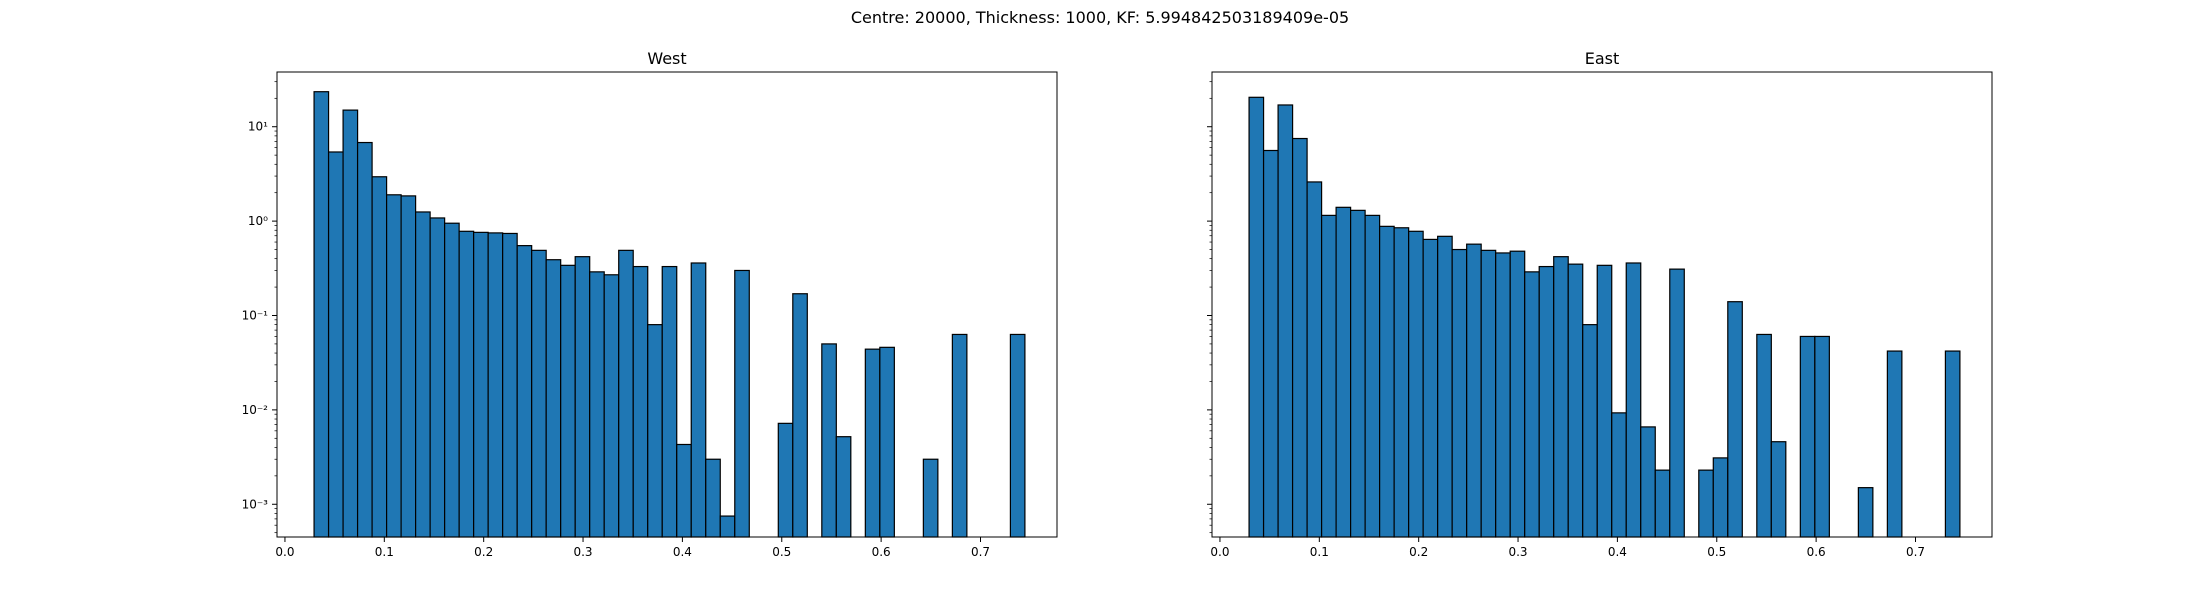  What do you see at coordinates (258, 127) in the screenshot?
I see `y-tick-label: 10¹` at bounding box center [258, 127].